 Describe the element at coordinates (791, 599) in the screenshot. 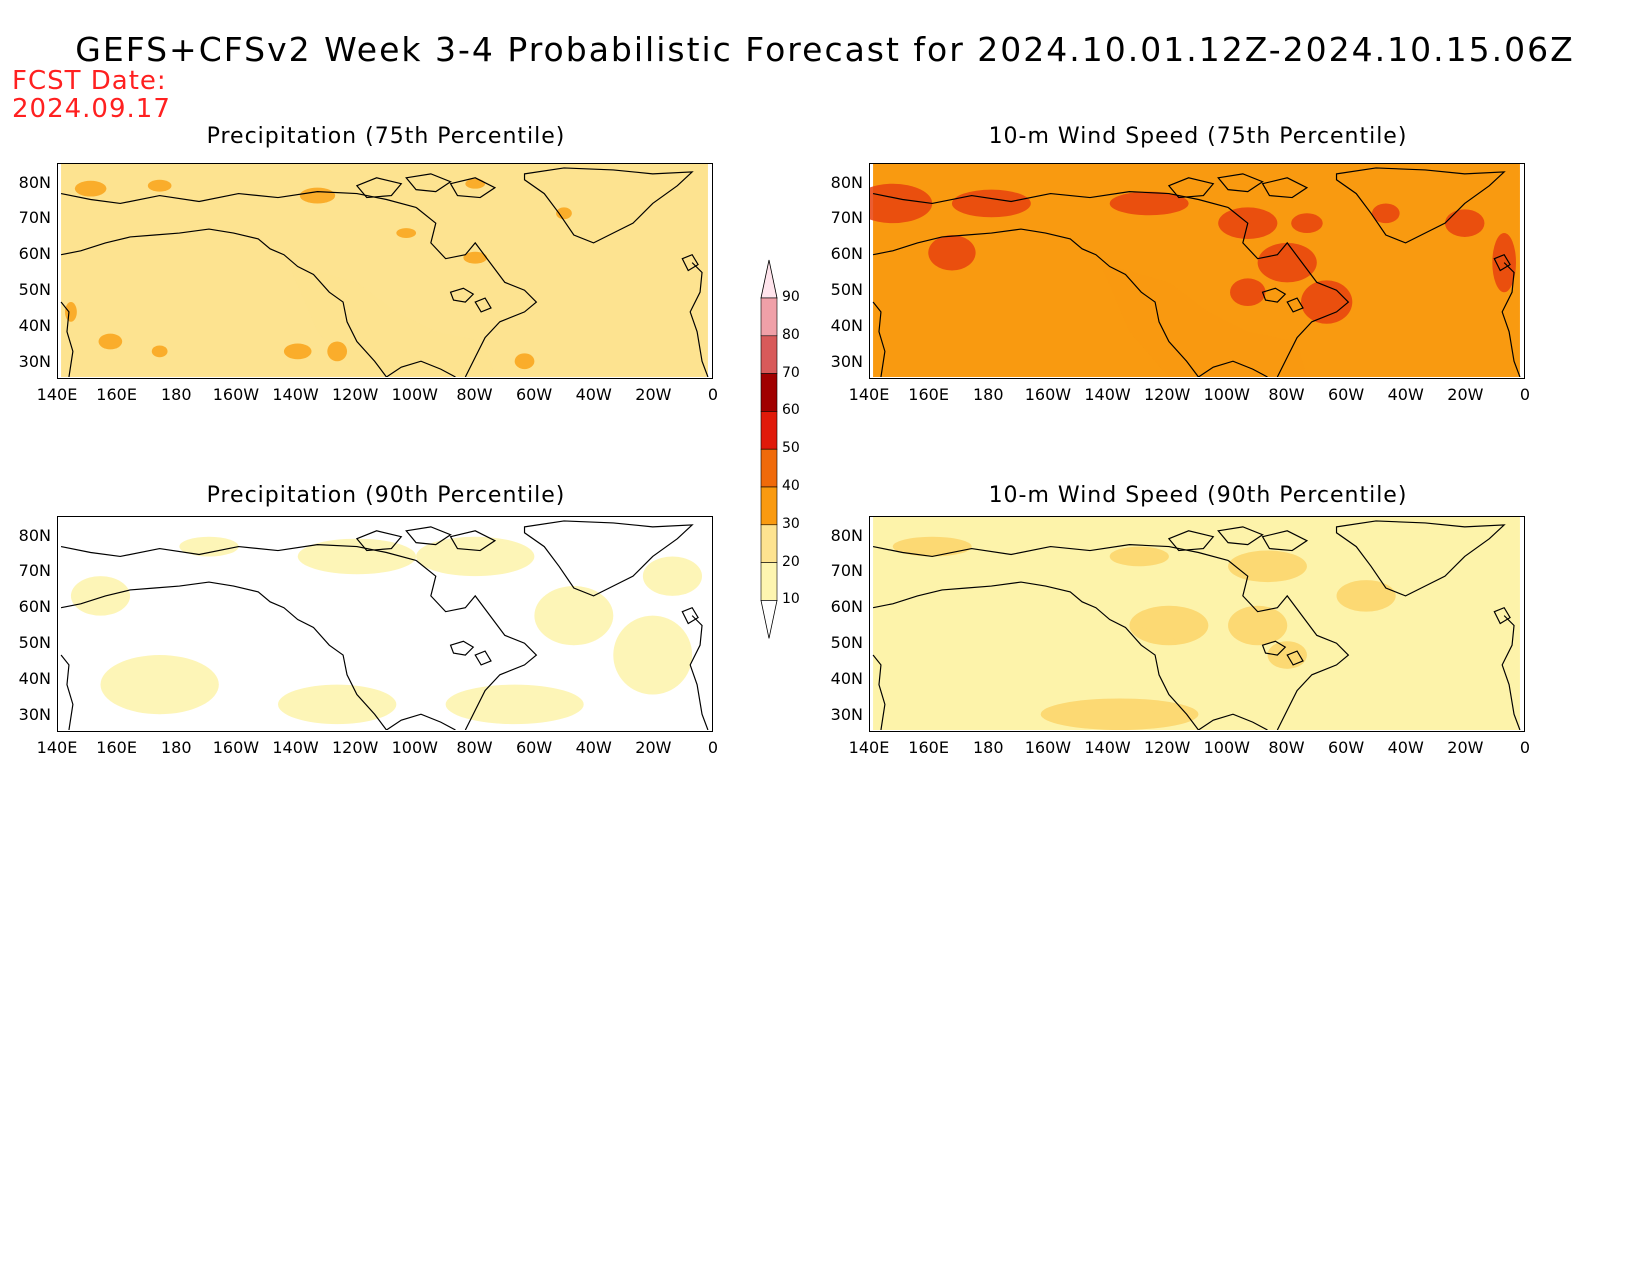

I see `colorbar-tick-label: 10` at that location.